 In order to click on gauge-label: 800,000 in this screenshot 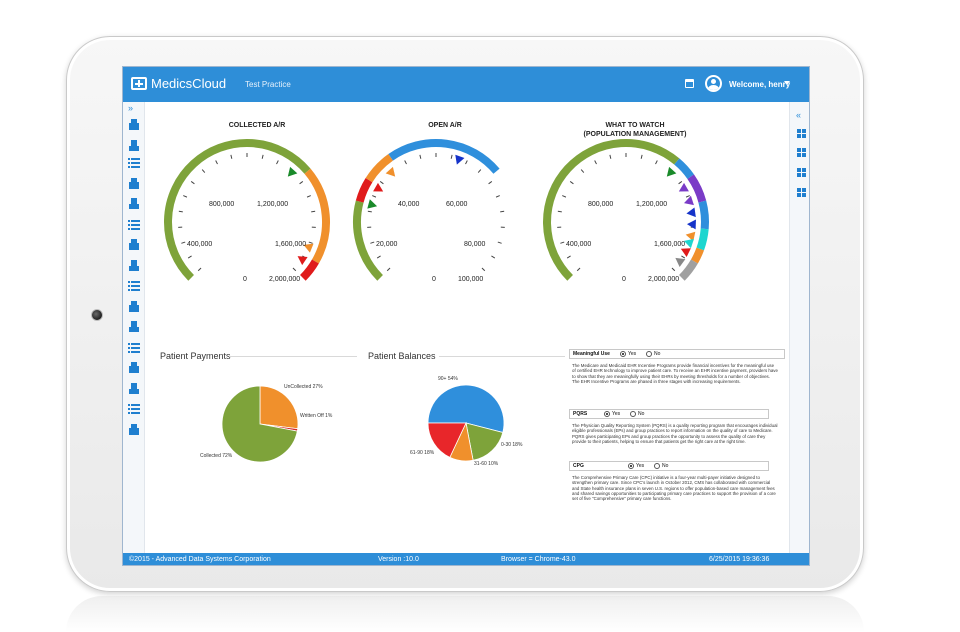, I will do `click(601, 204)`.